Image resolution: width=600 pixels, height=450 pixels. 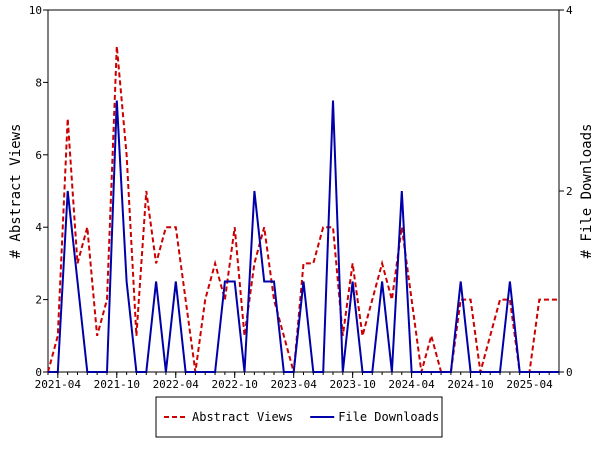 I want to click on x-tick-label: 2021-10, so click(x=117, y=384).